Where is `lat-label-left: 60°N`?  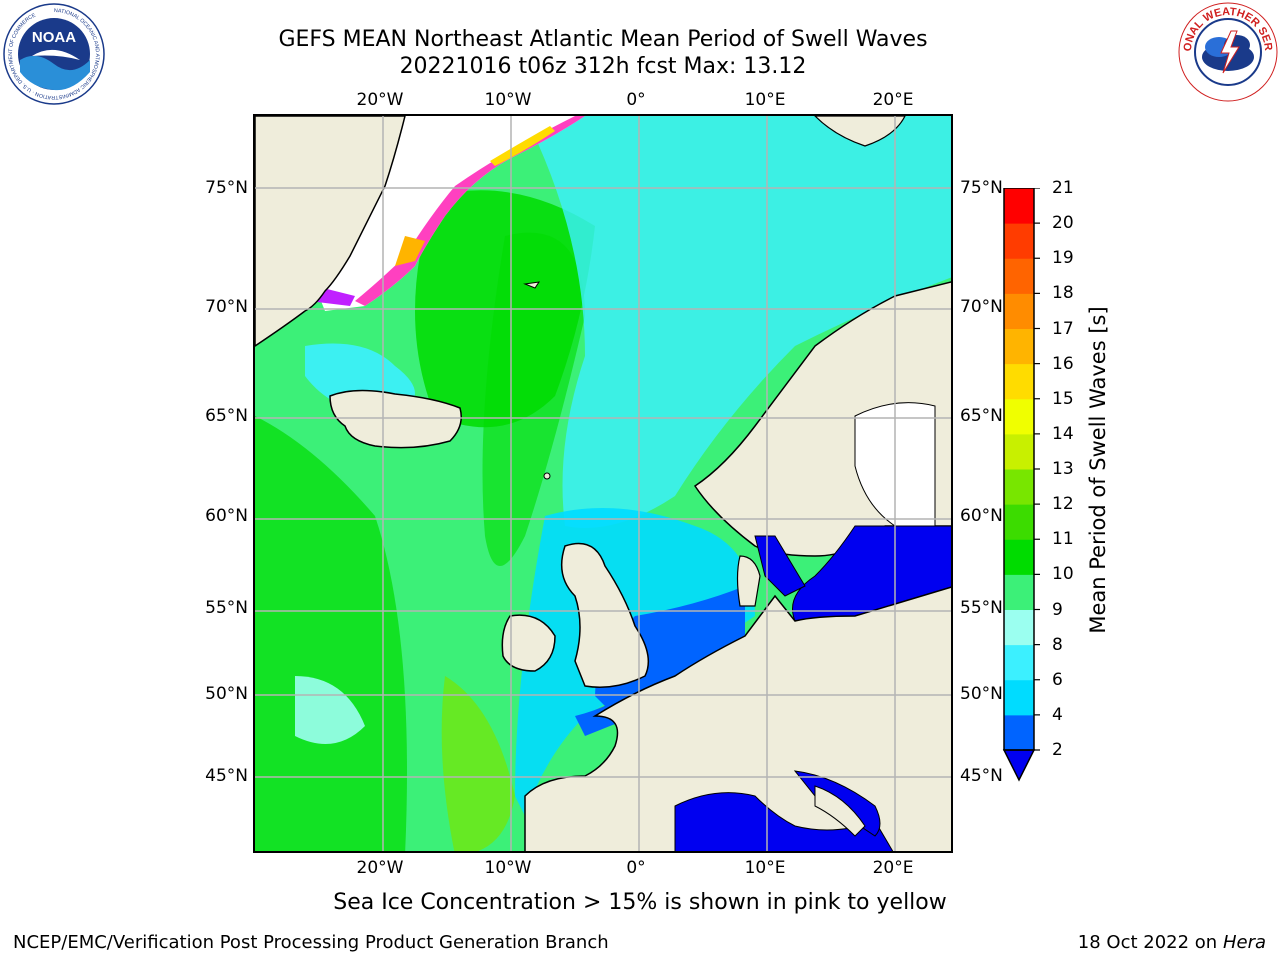
lat-label-left: 60°N is located at coordinates (226, 516).